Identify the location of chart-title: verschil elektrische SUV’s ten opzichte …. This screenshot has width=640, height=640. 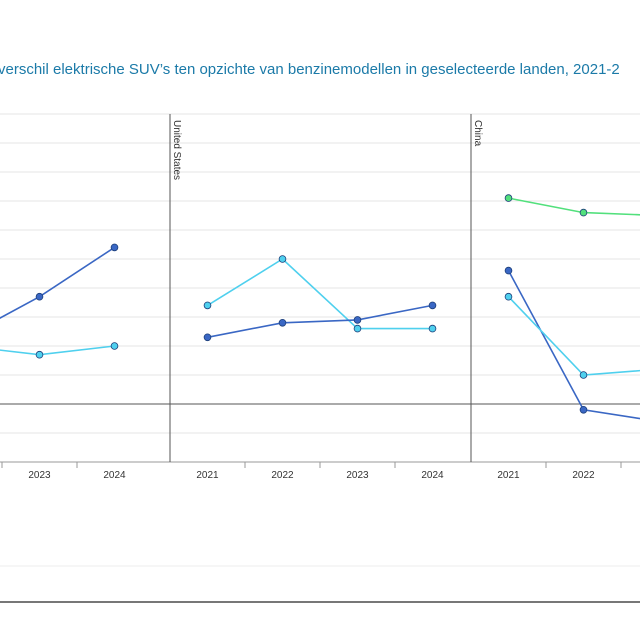
(310, 69).